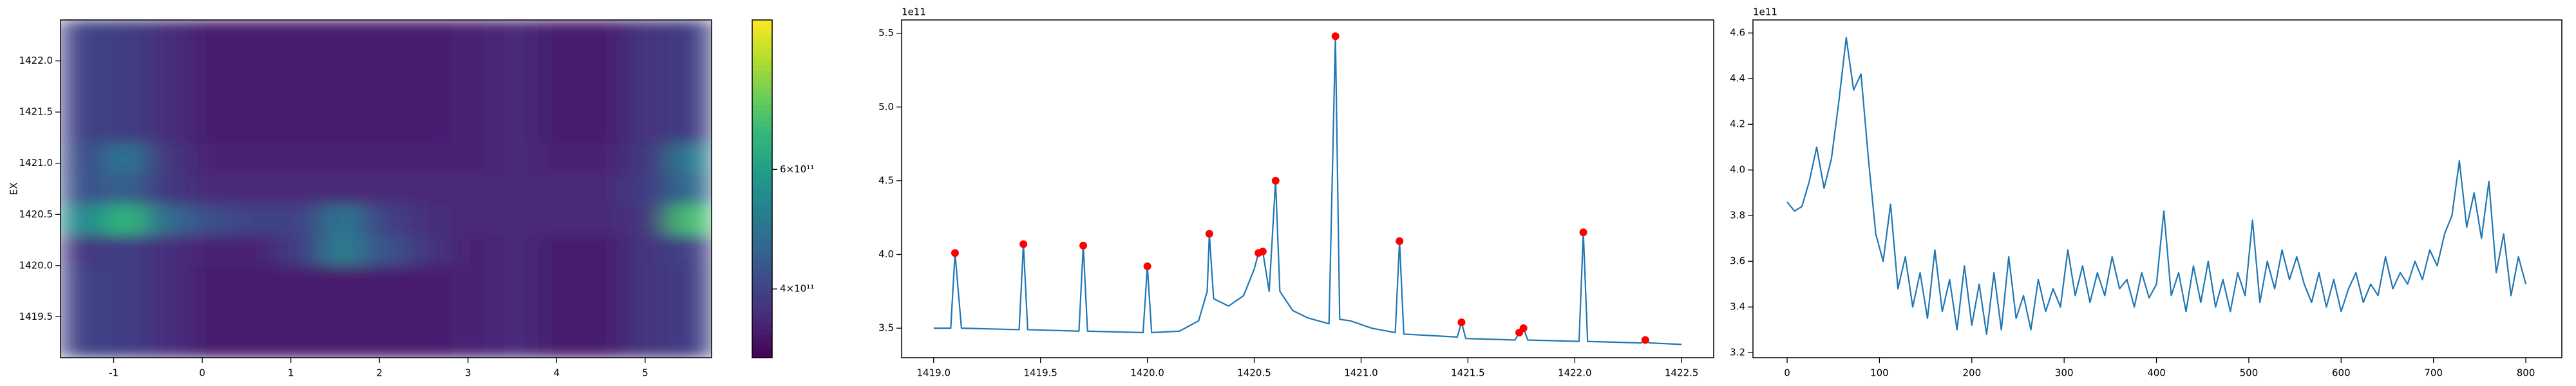 This screenshot has width=2576, height=386. I want to click on x-tick-label: 2, so click(380, 373).